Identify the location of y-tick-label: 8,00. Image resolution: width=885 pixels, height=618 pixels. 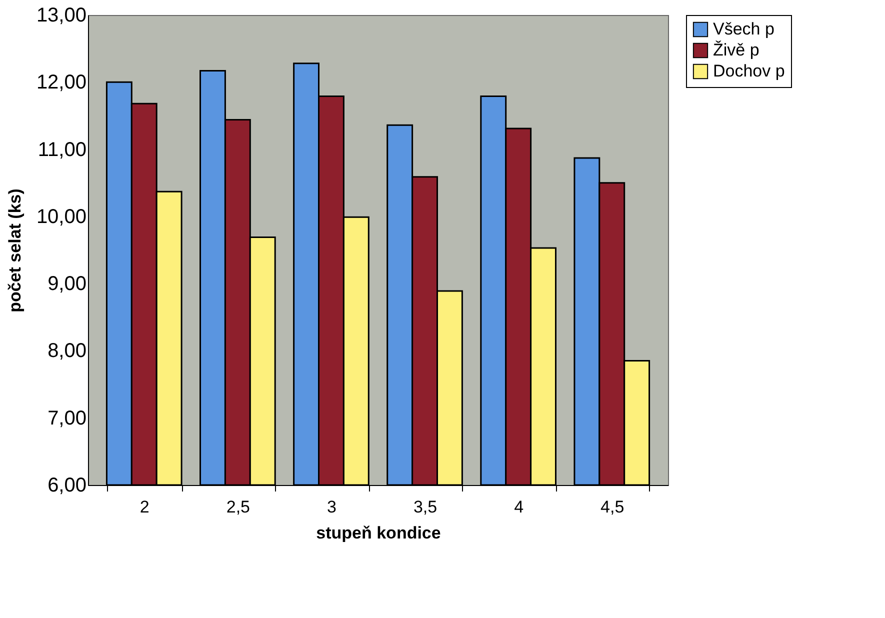
(67, 351).